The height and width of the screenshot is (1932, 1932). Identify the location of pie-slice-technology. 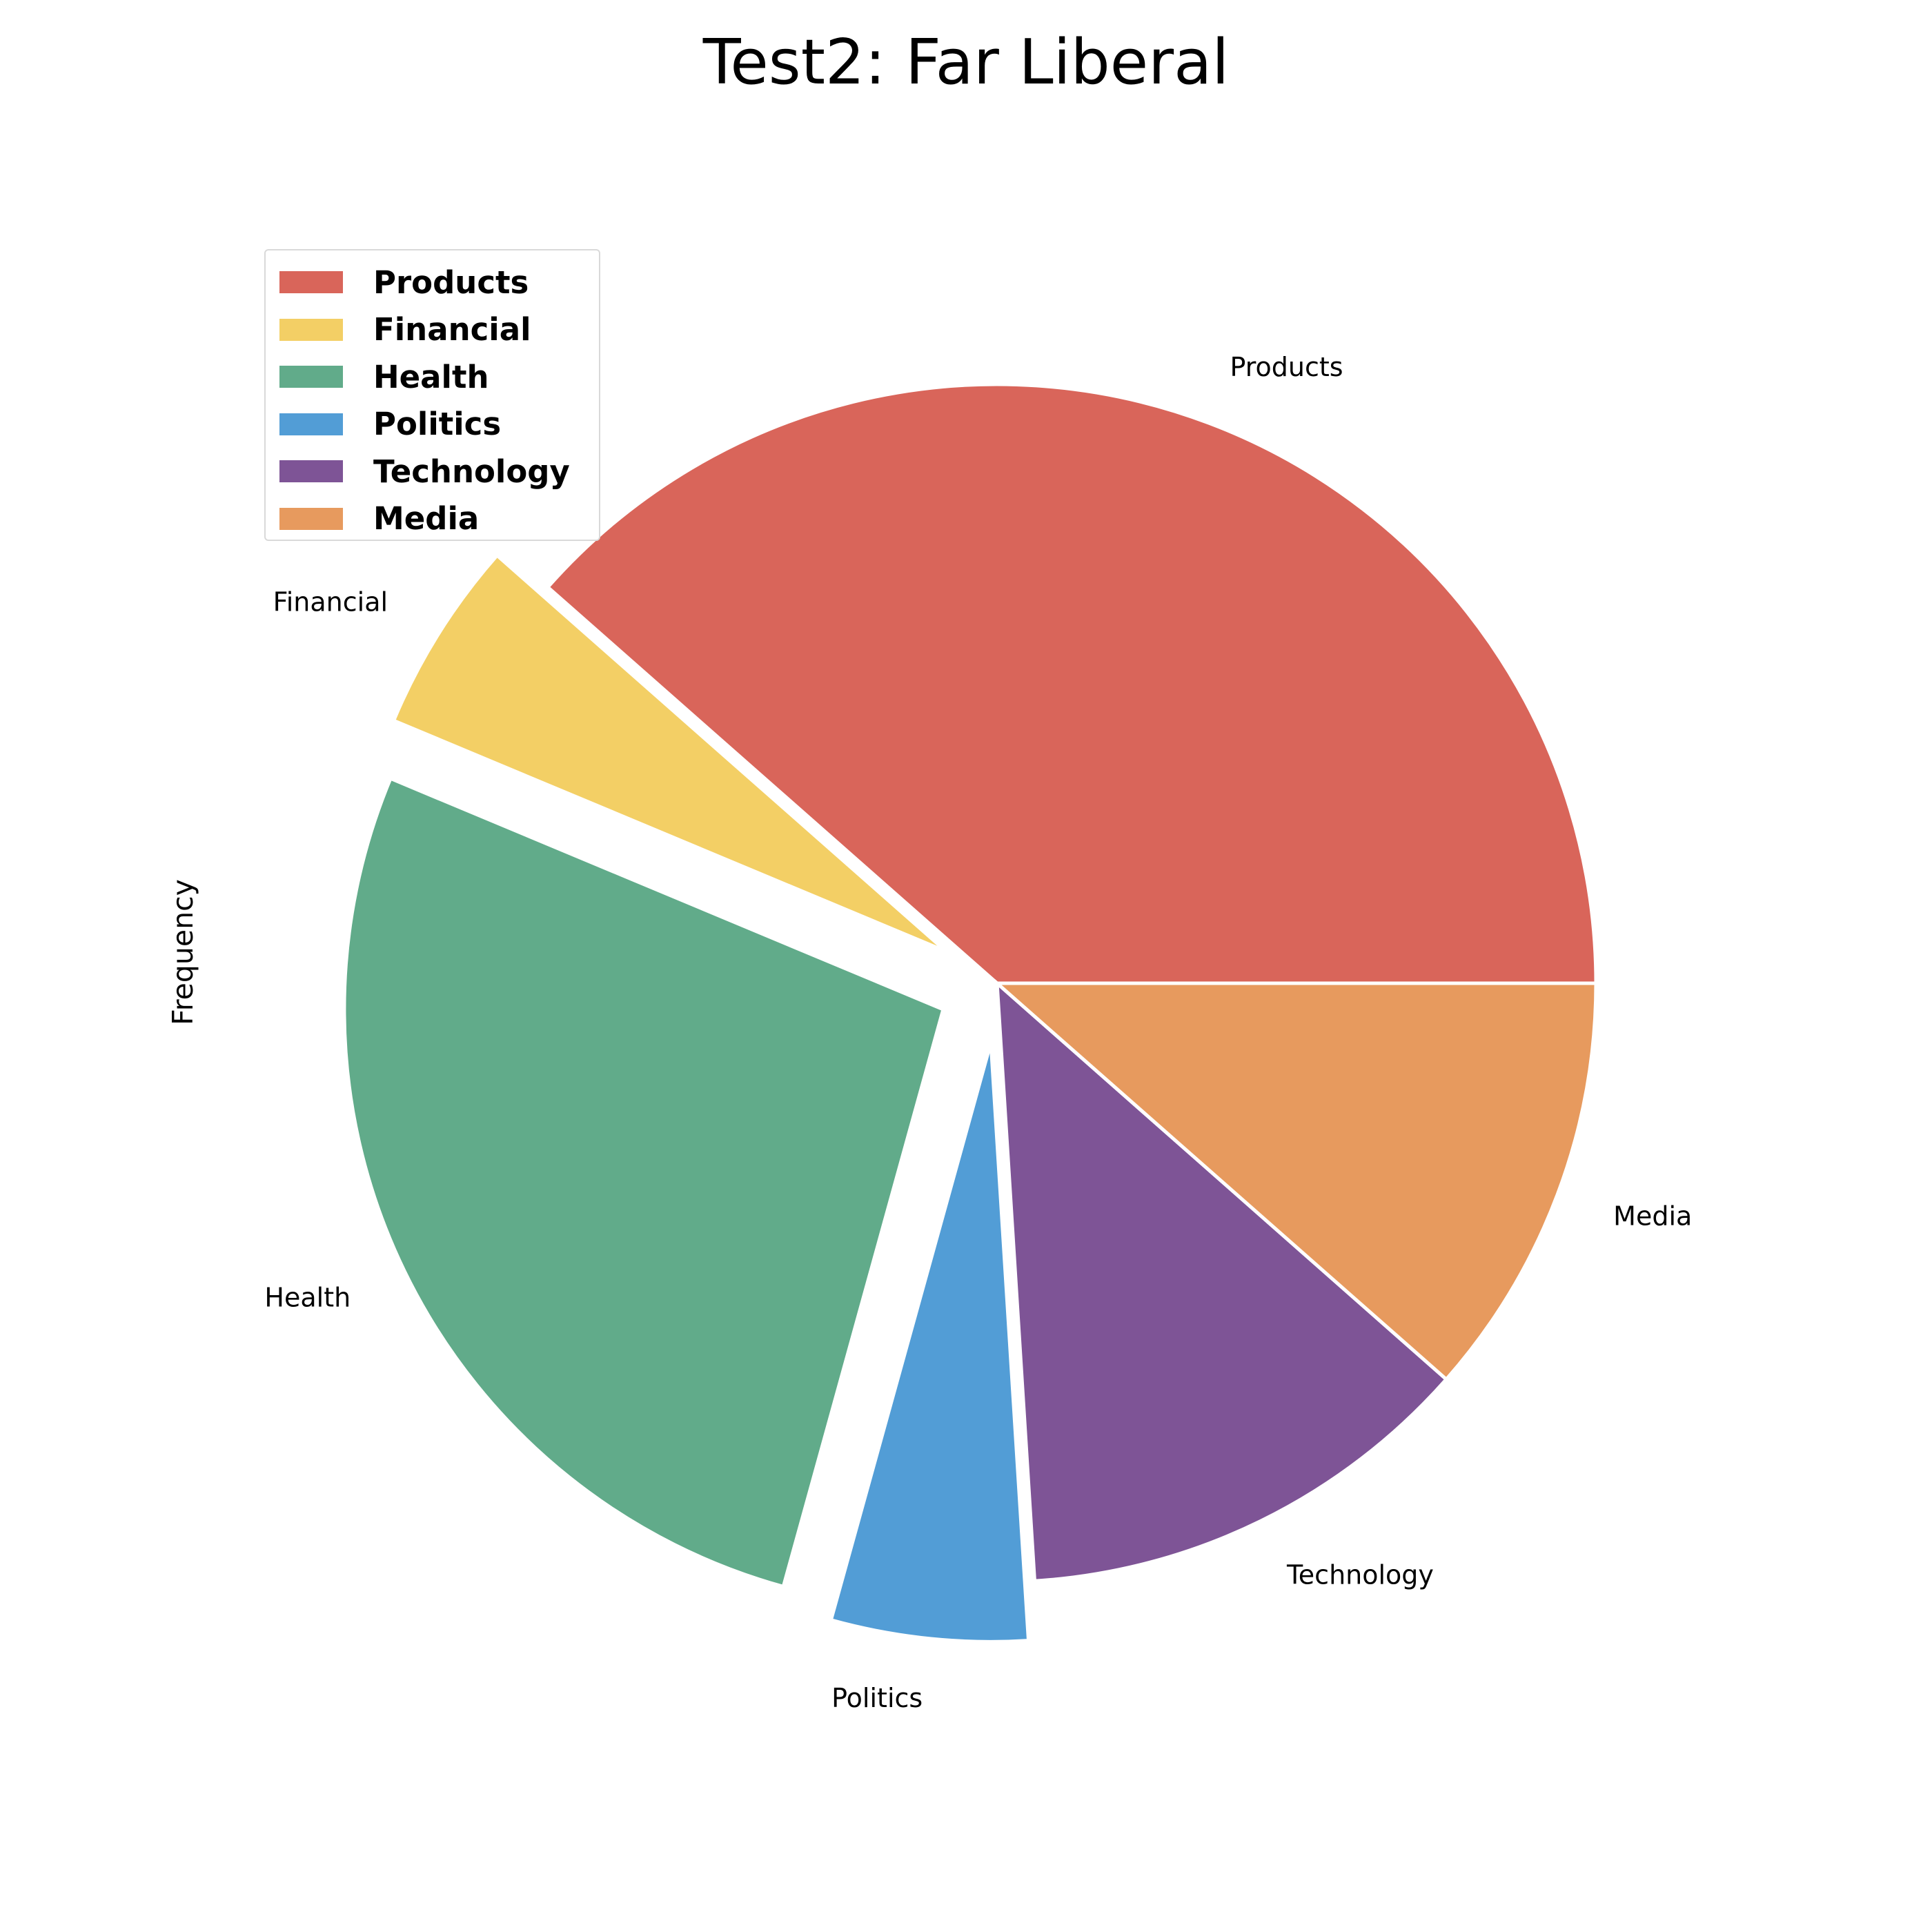
(1222, 1281).